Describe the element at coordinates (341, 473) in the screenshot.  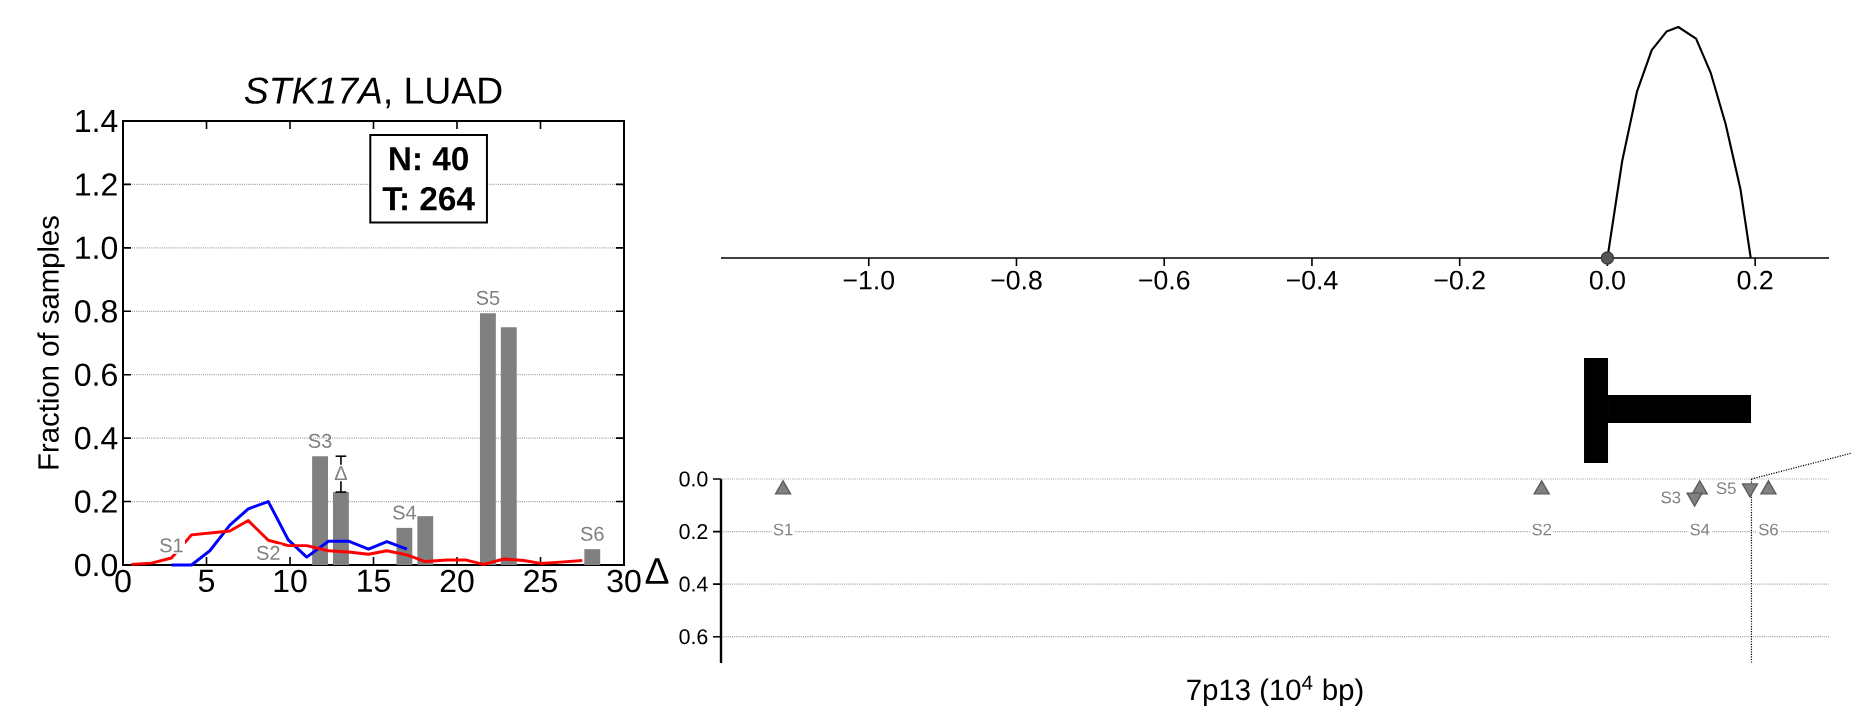
I see `annotation: Δ` at that location.